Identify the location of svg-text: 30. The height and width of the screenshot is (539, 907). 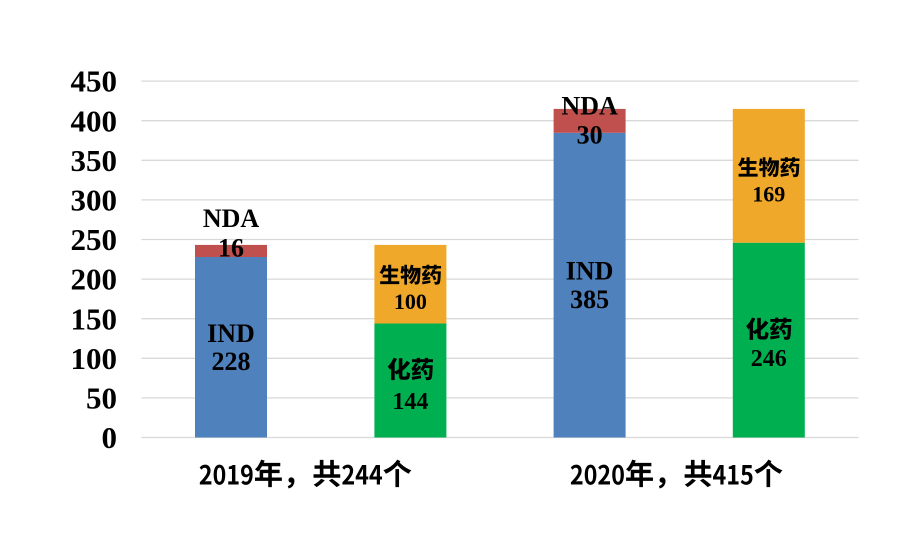
(590, 135).